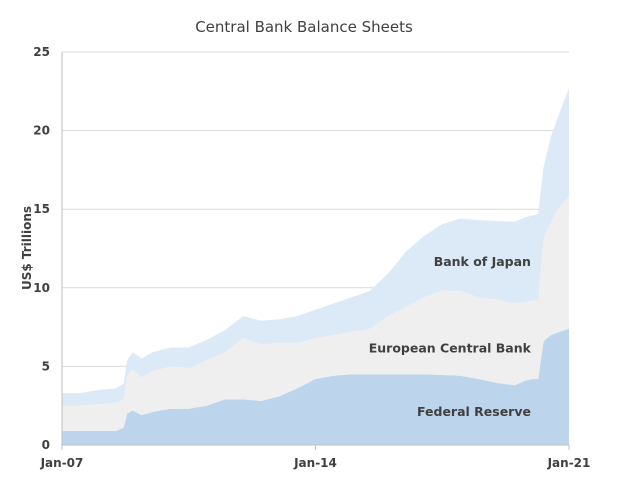 Image resolution: width=637 pixels, height=488 pixels. I want to click on y-tick-label: 10, so click(41, 288).